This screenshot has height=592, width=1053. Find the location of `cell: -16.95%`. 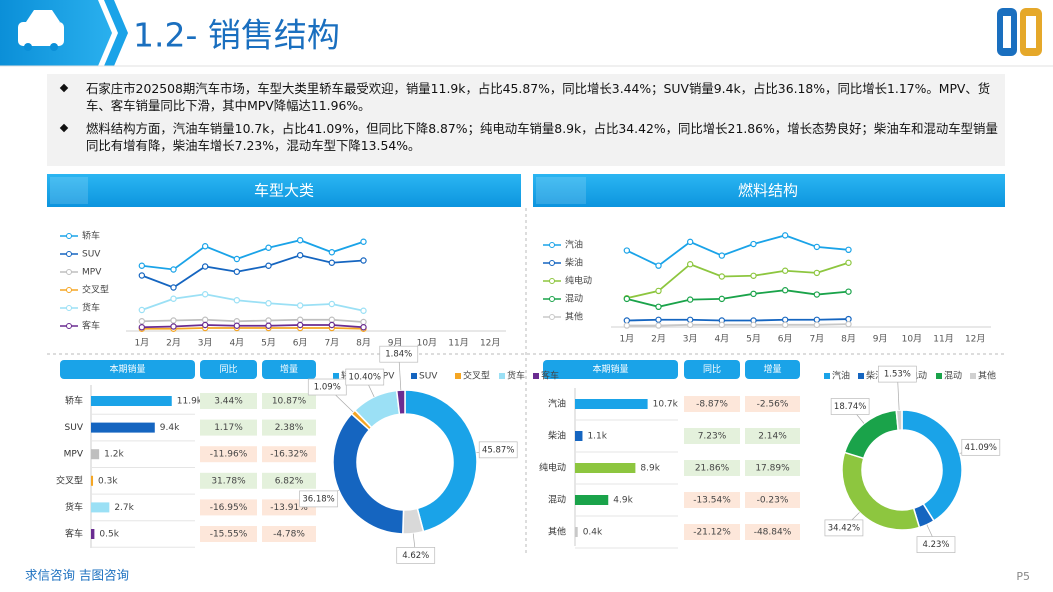

cell: -16.95% is located at coordinates (229, 508).